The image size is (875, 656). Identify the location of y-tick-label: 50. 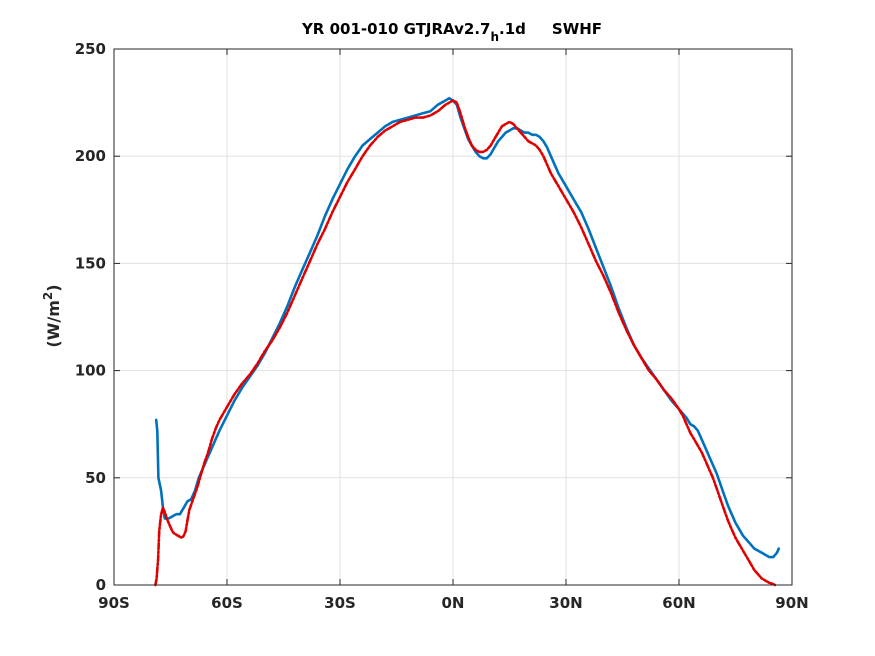
(95, 478).